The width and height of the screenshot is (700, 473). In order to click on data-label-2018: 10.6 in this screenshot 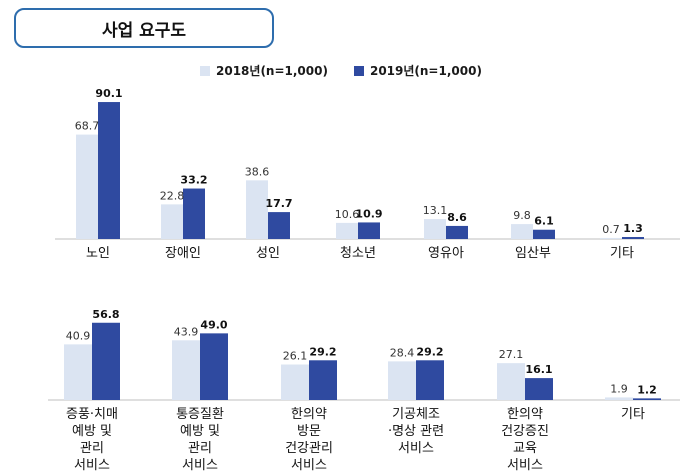, I will do `click(347, 214)`.